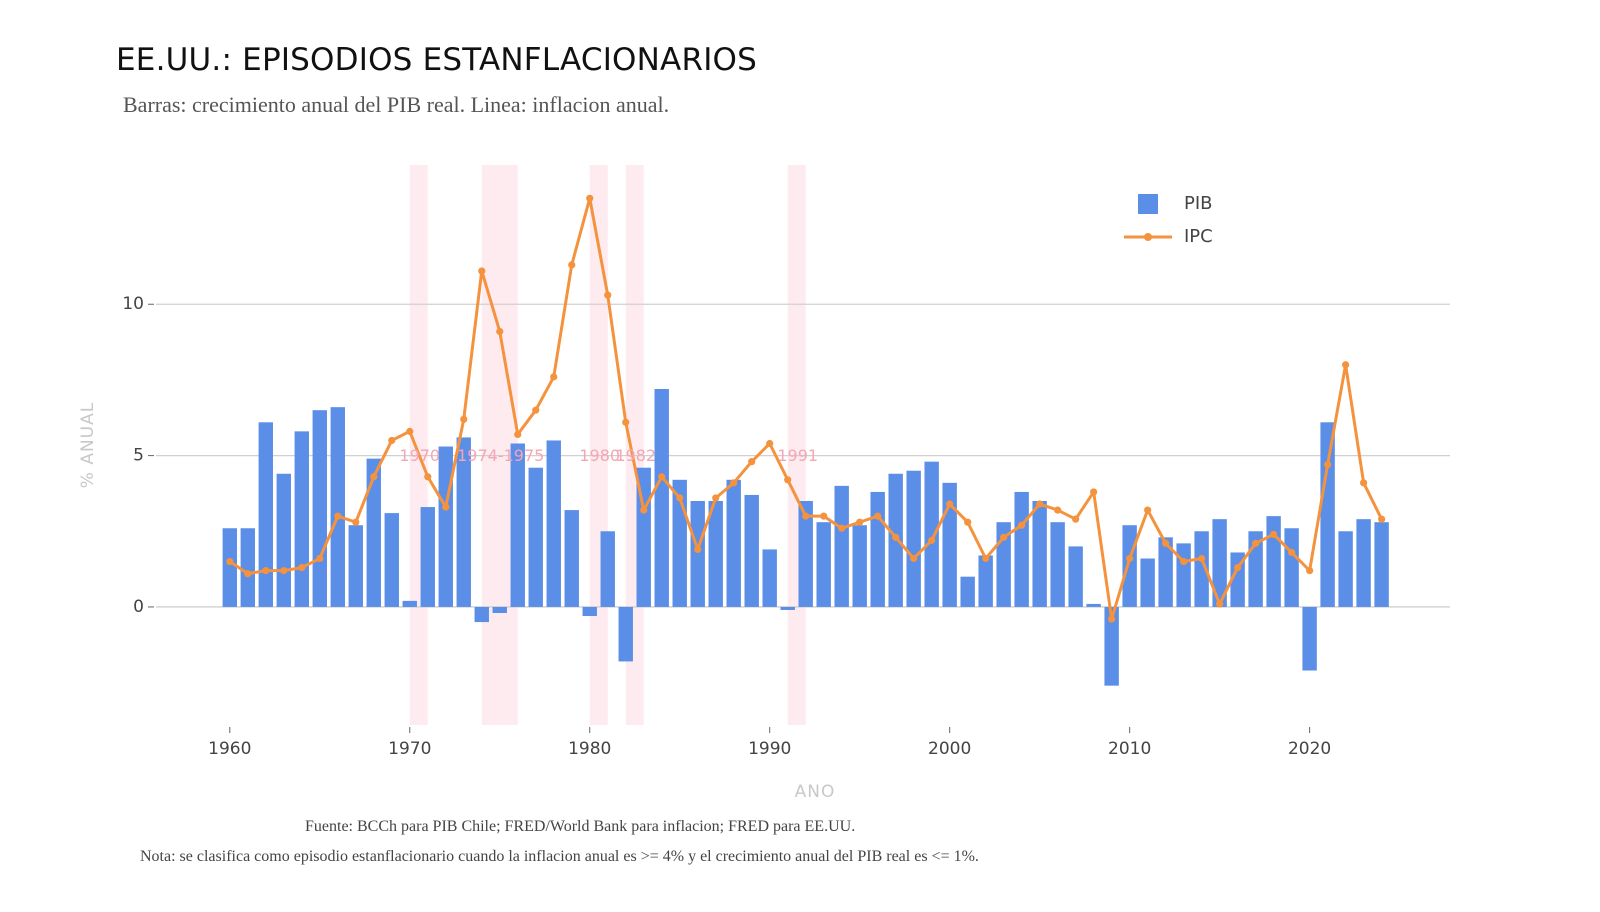  What do you see at coordinates (1198, 203) in the screenshot?
I see `legend-label-pib: PIB` at bounding box center [1198, 203].